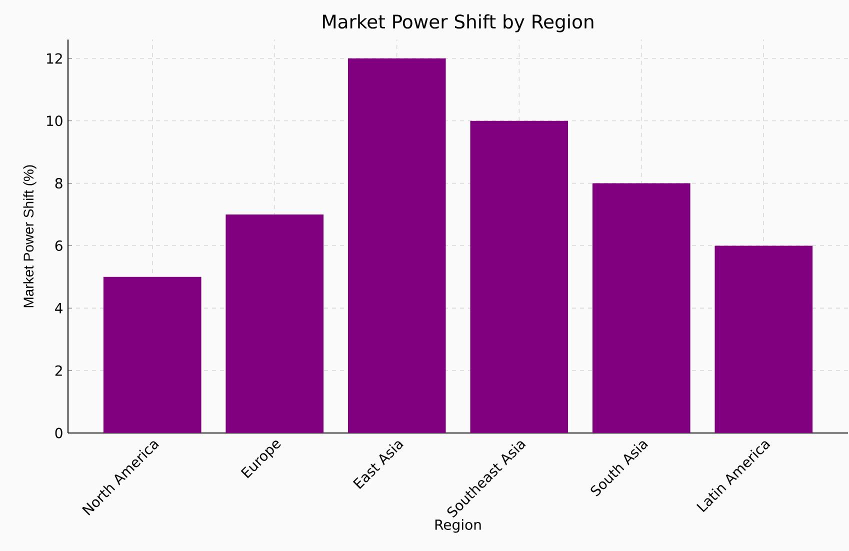 The image size is (849, 551). What do you see at coordinates (58, 245) in the screenshot?
I see `y-tick-label: 6` at bounding box center [58, 245].